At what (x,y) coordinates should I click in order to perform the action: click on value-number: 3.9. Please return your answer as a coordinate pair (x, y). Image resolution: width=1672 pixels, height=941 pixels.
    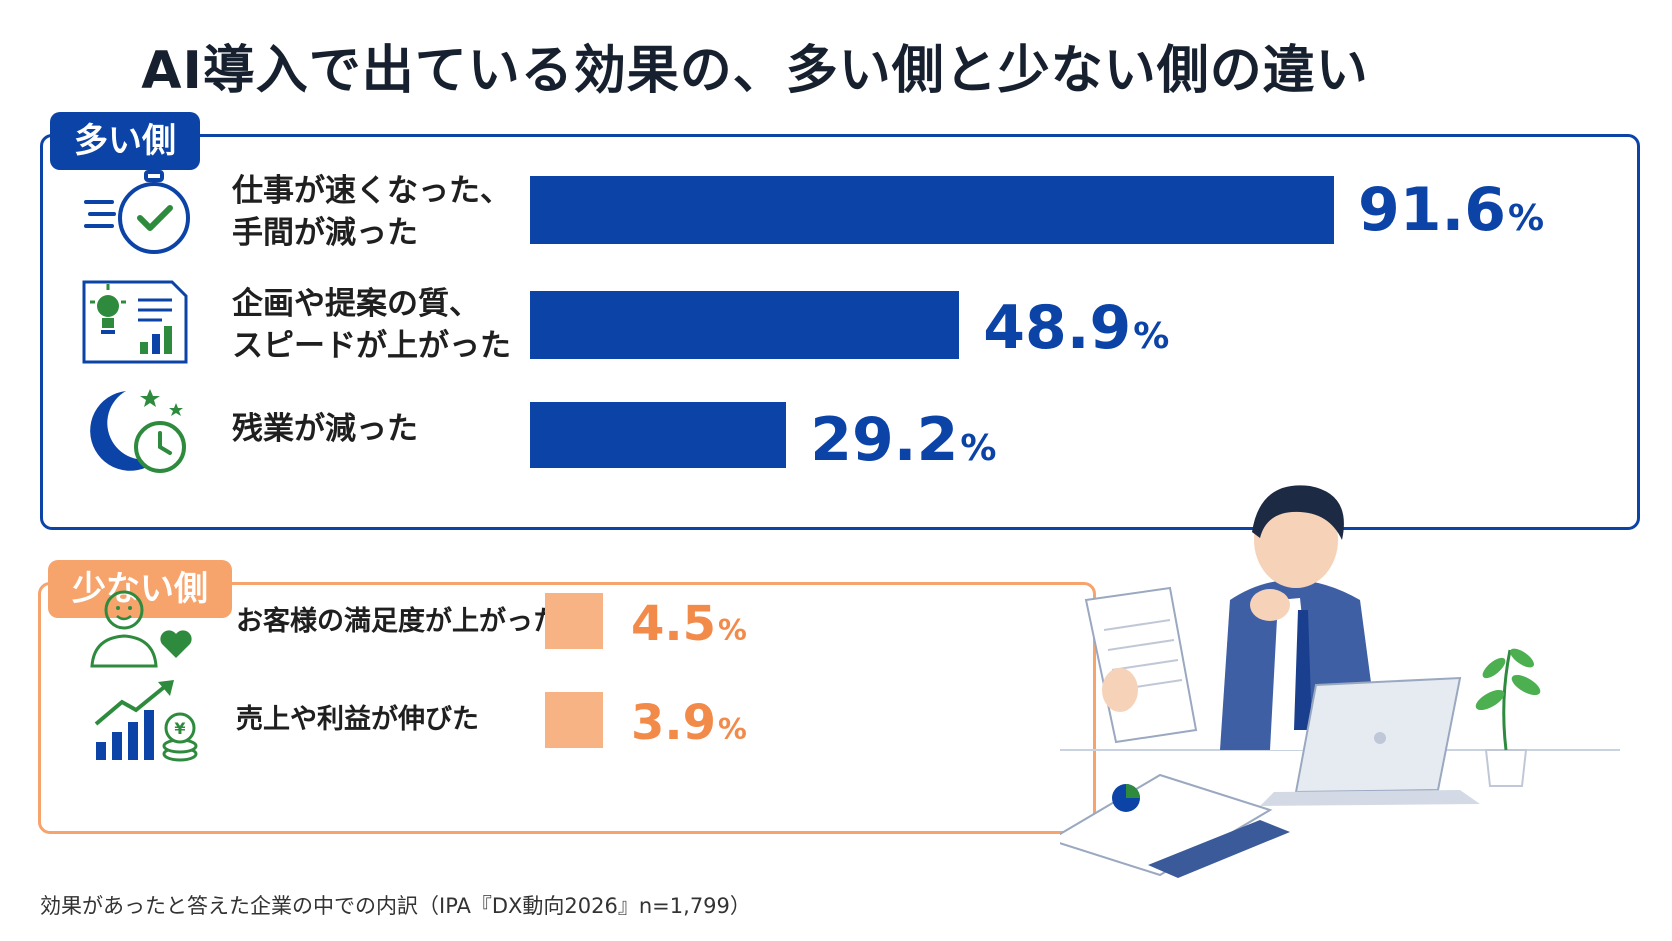
    Looking at the image, I should click on (674, 723).